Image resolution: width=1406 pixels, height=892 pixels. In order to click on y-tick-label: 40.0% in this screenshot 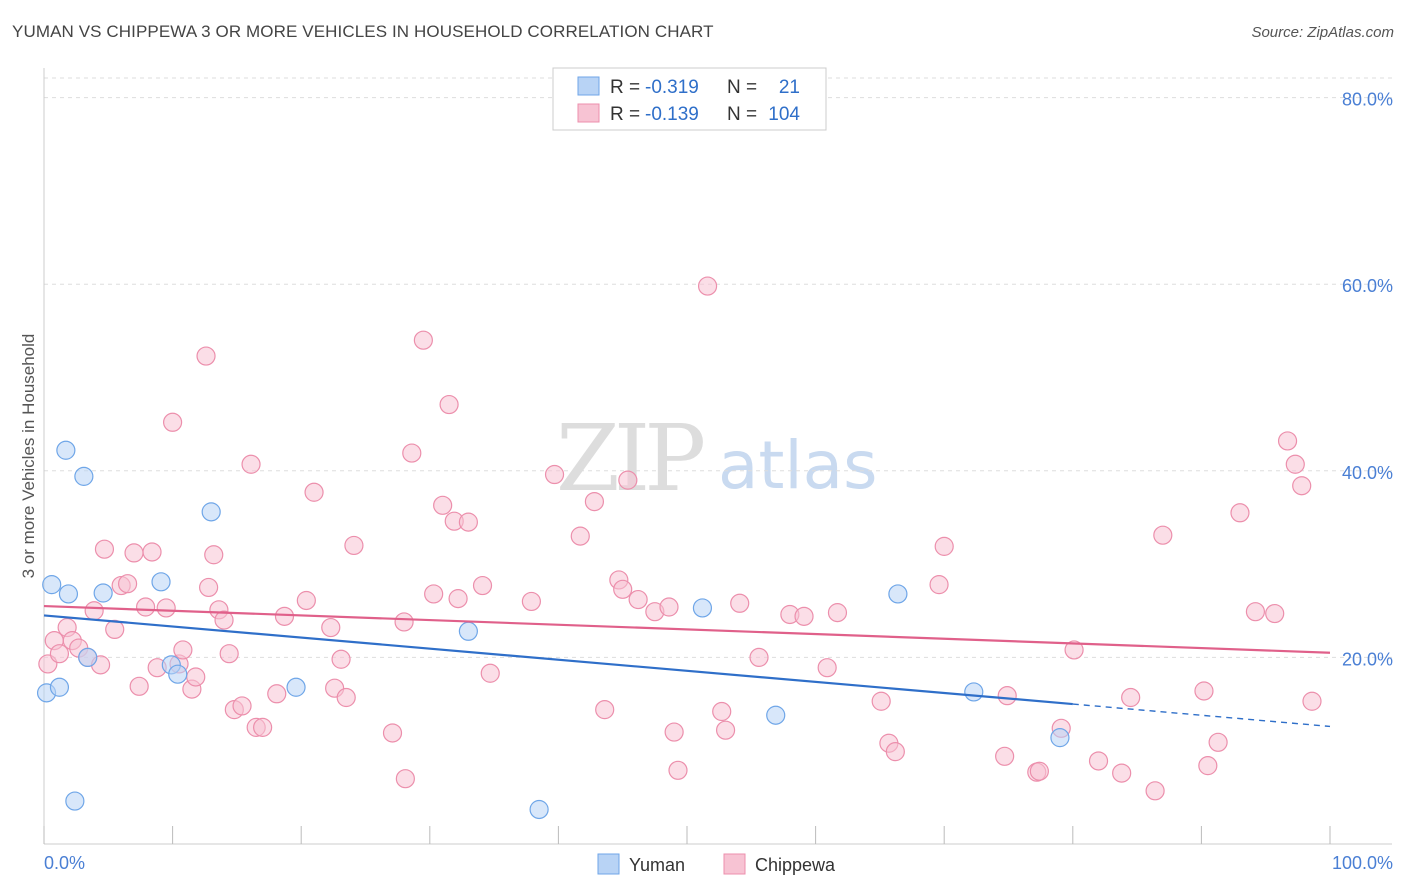, I will do `click(1367, 473)`.